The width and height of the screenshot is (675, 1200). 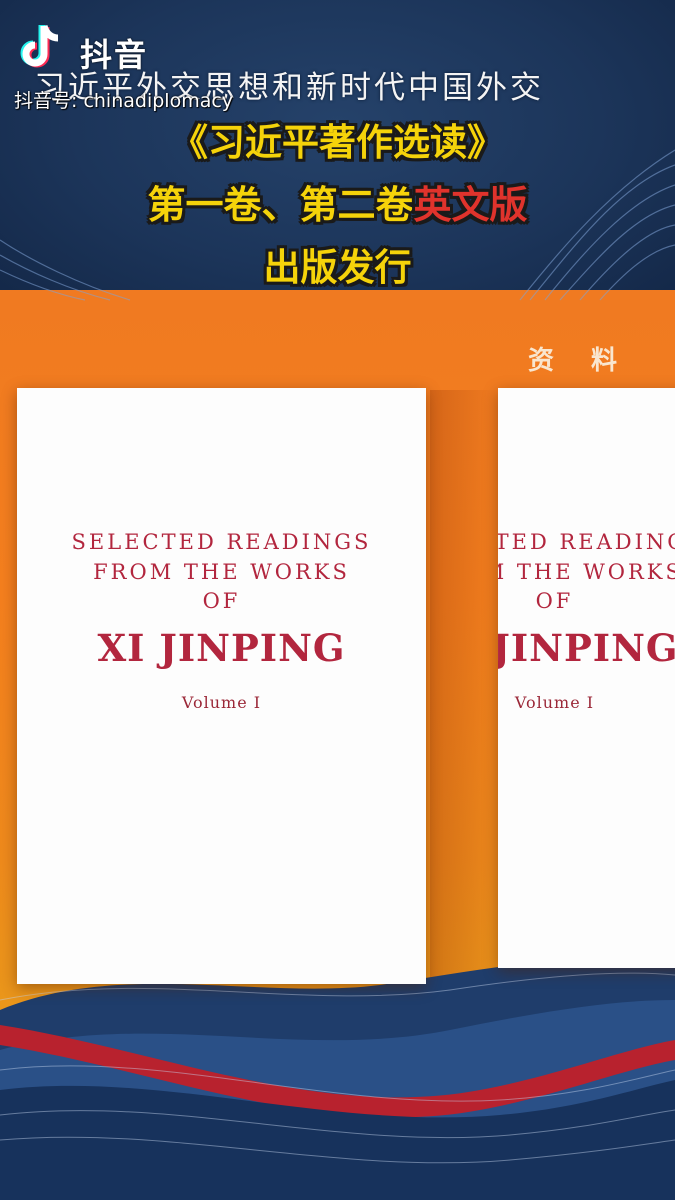 I want to click on headline-volumes-yellow: 第一卷、第二卷, so click(x=280, y=205).